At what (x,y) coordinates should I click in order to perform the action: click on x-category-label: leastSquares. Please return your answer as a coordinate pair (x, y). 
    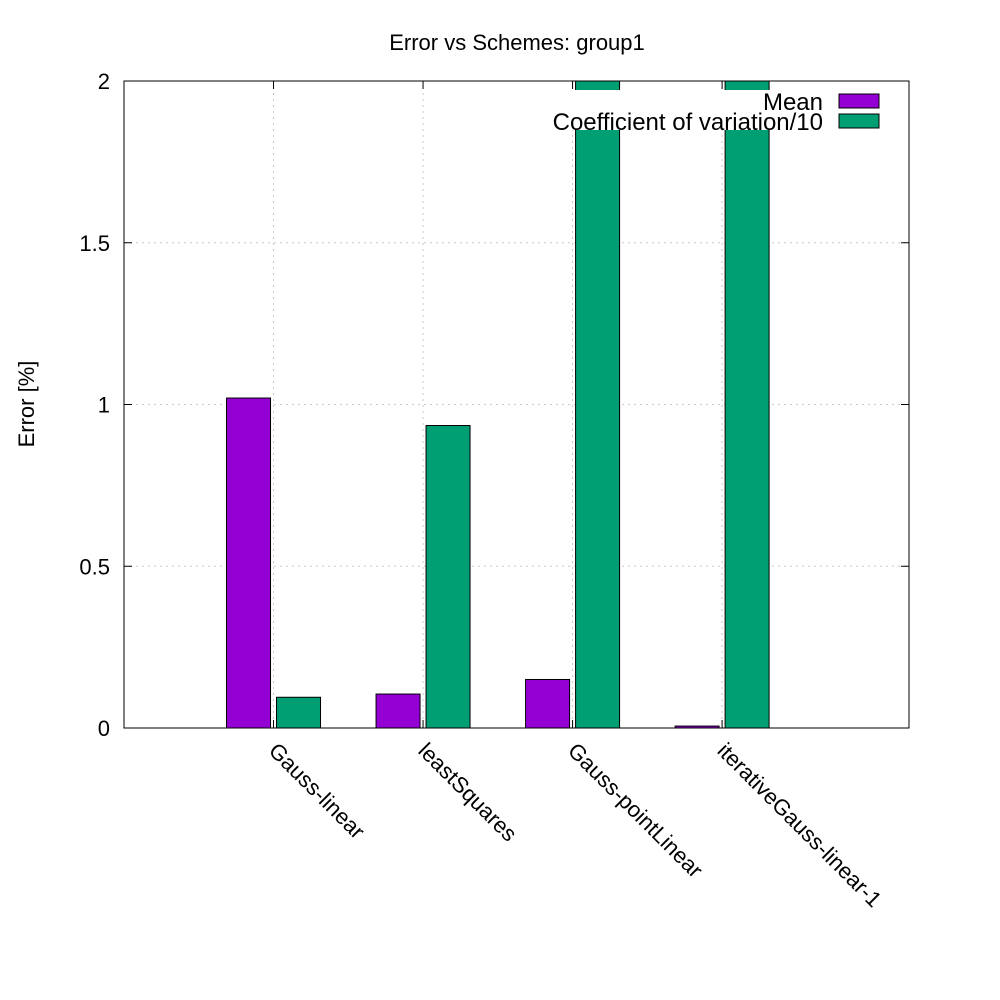
    Looking at the image, I should click on (468, 792).